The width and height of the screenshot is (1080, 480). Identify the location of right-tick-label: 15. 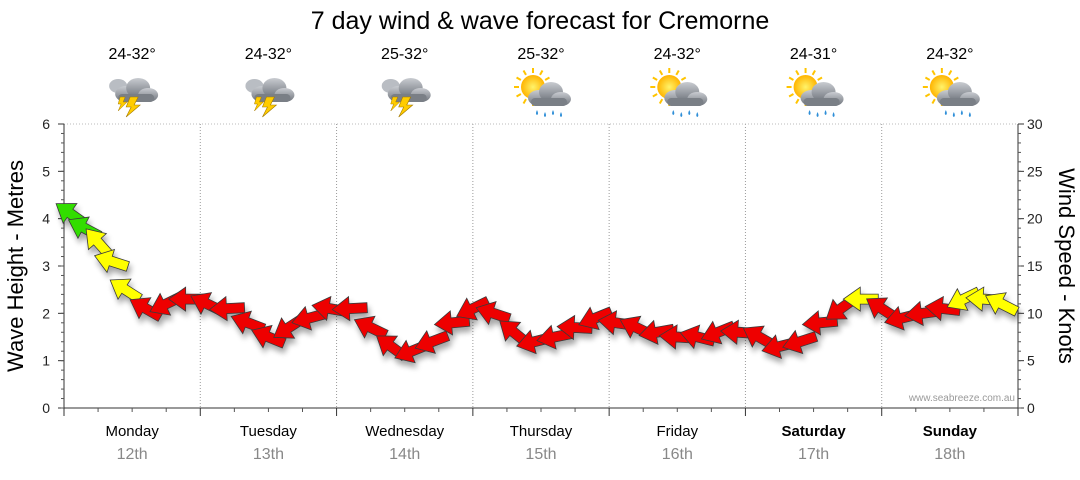
(1035, 266).